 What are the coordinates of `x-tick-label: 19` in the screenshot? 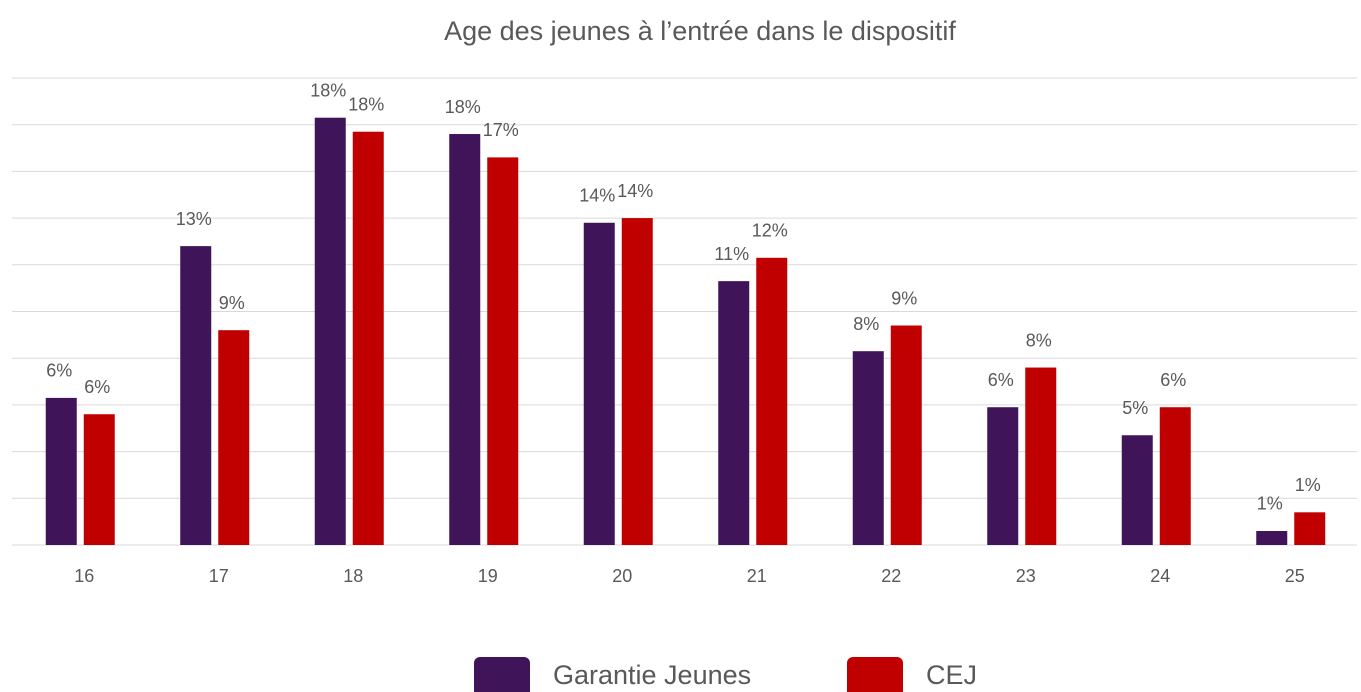 It's located at (488, 576).